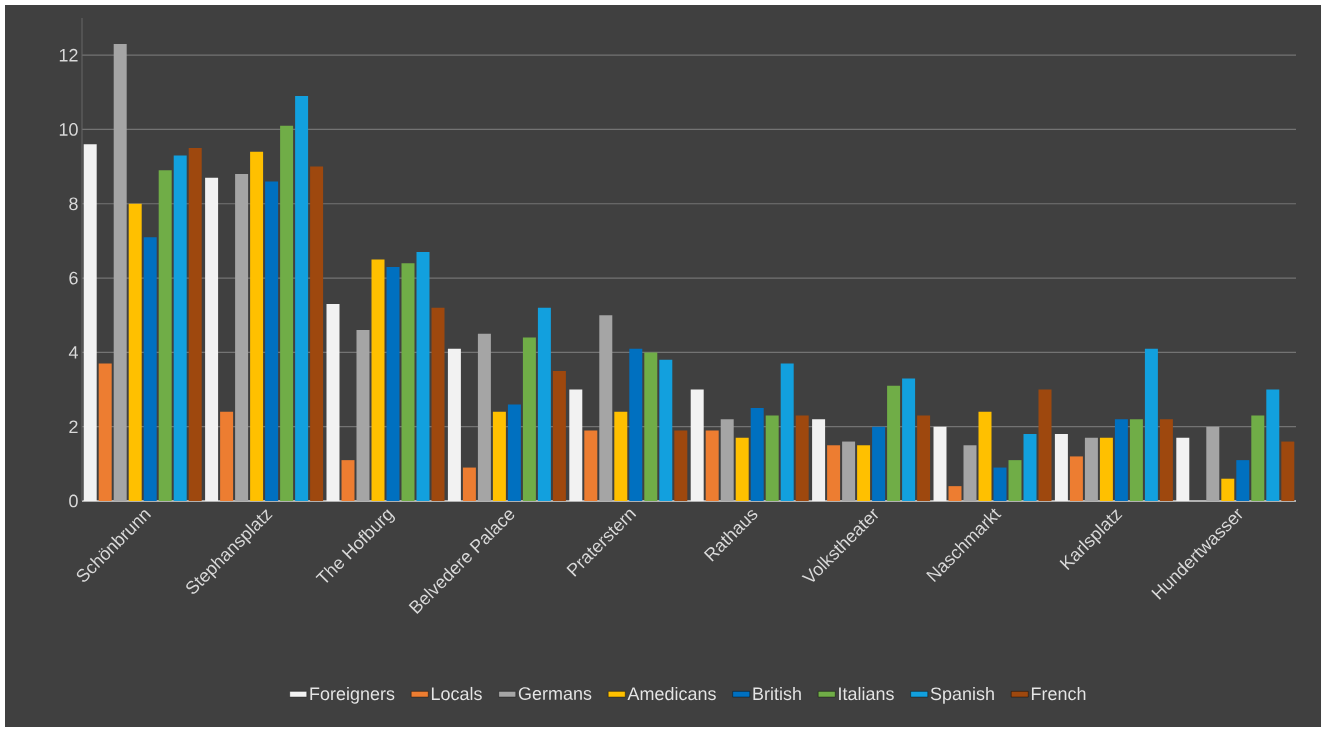 This screenshot has height=732, width=1326. Describe the element at coordinates (555, 693) in the screenshot. I see `legend-label: Germans` at that location.